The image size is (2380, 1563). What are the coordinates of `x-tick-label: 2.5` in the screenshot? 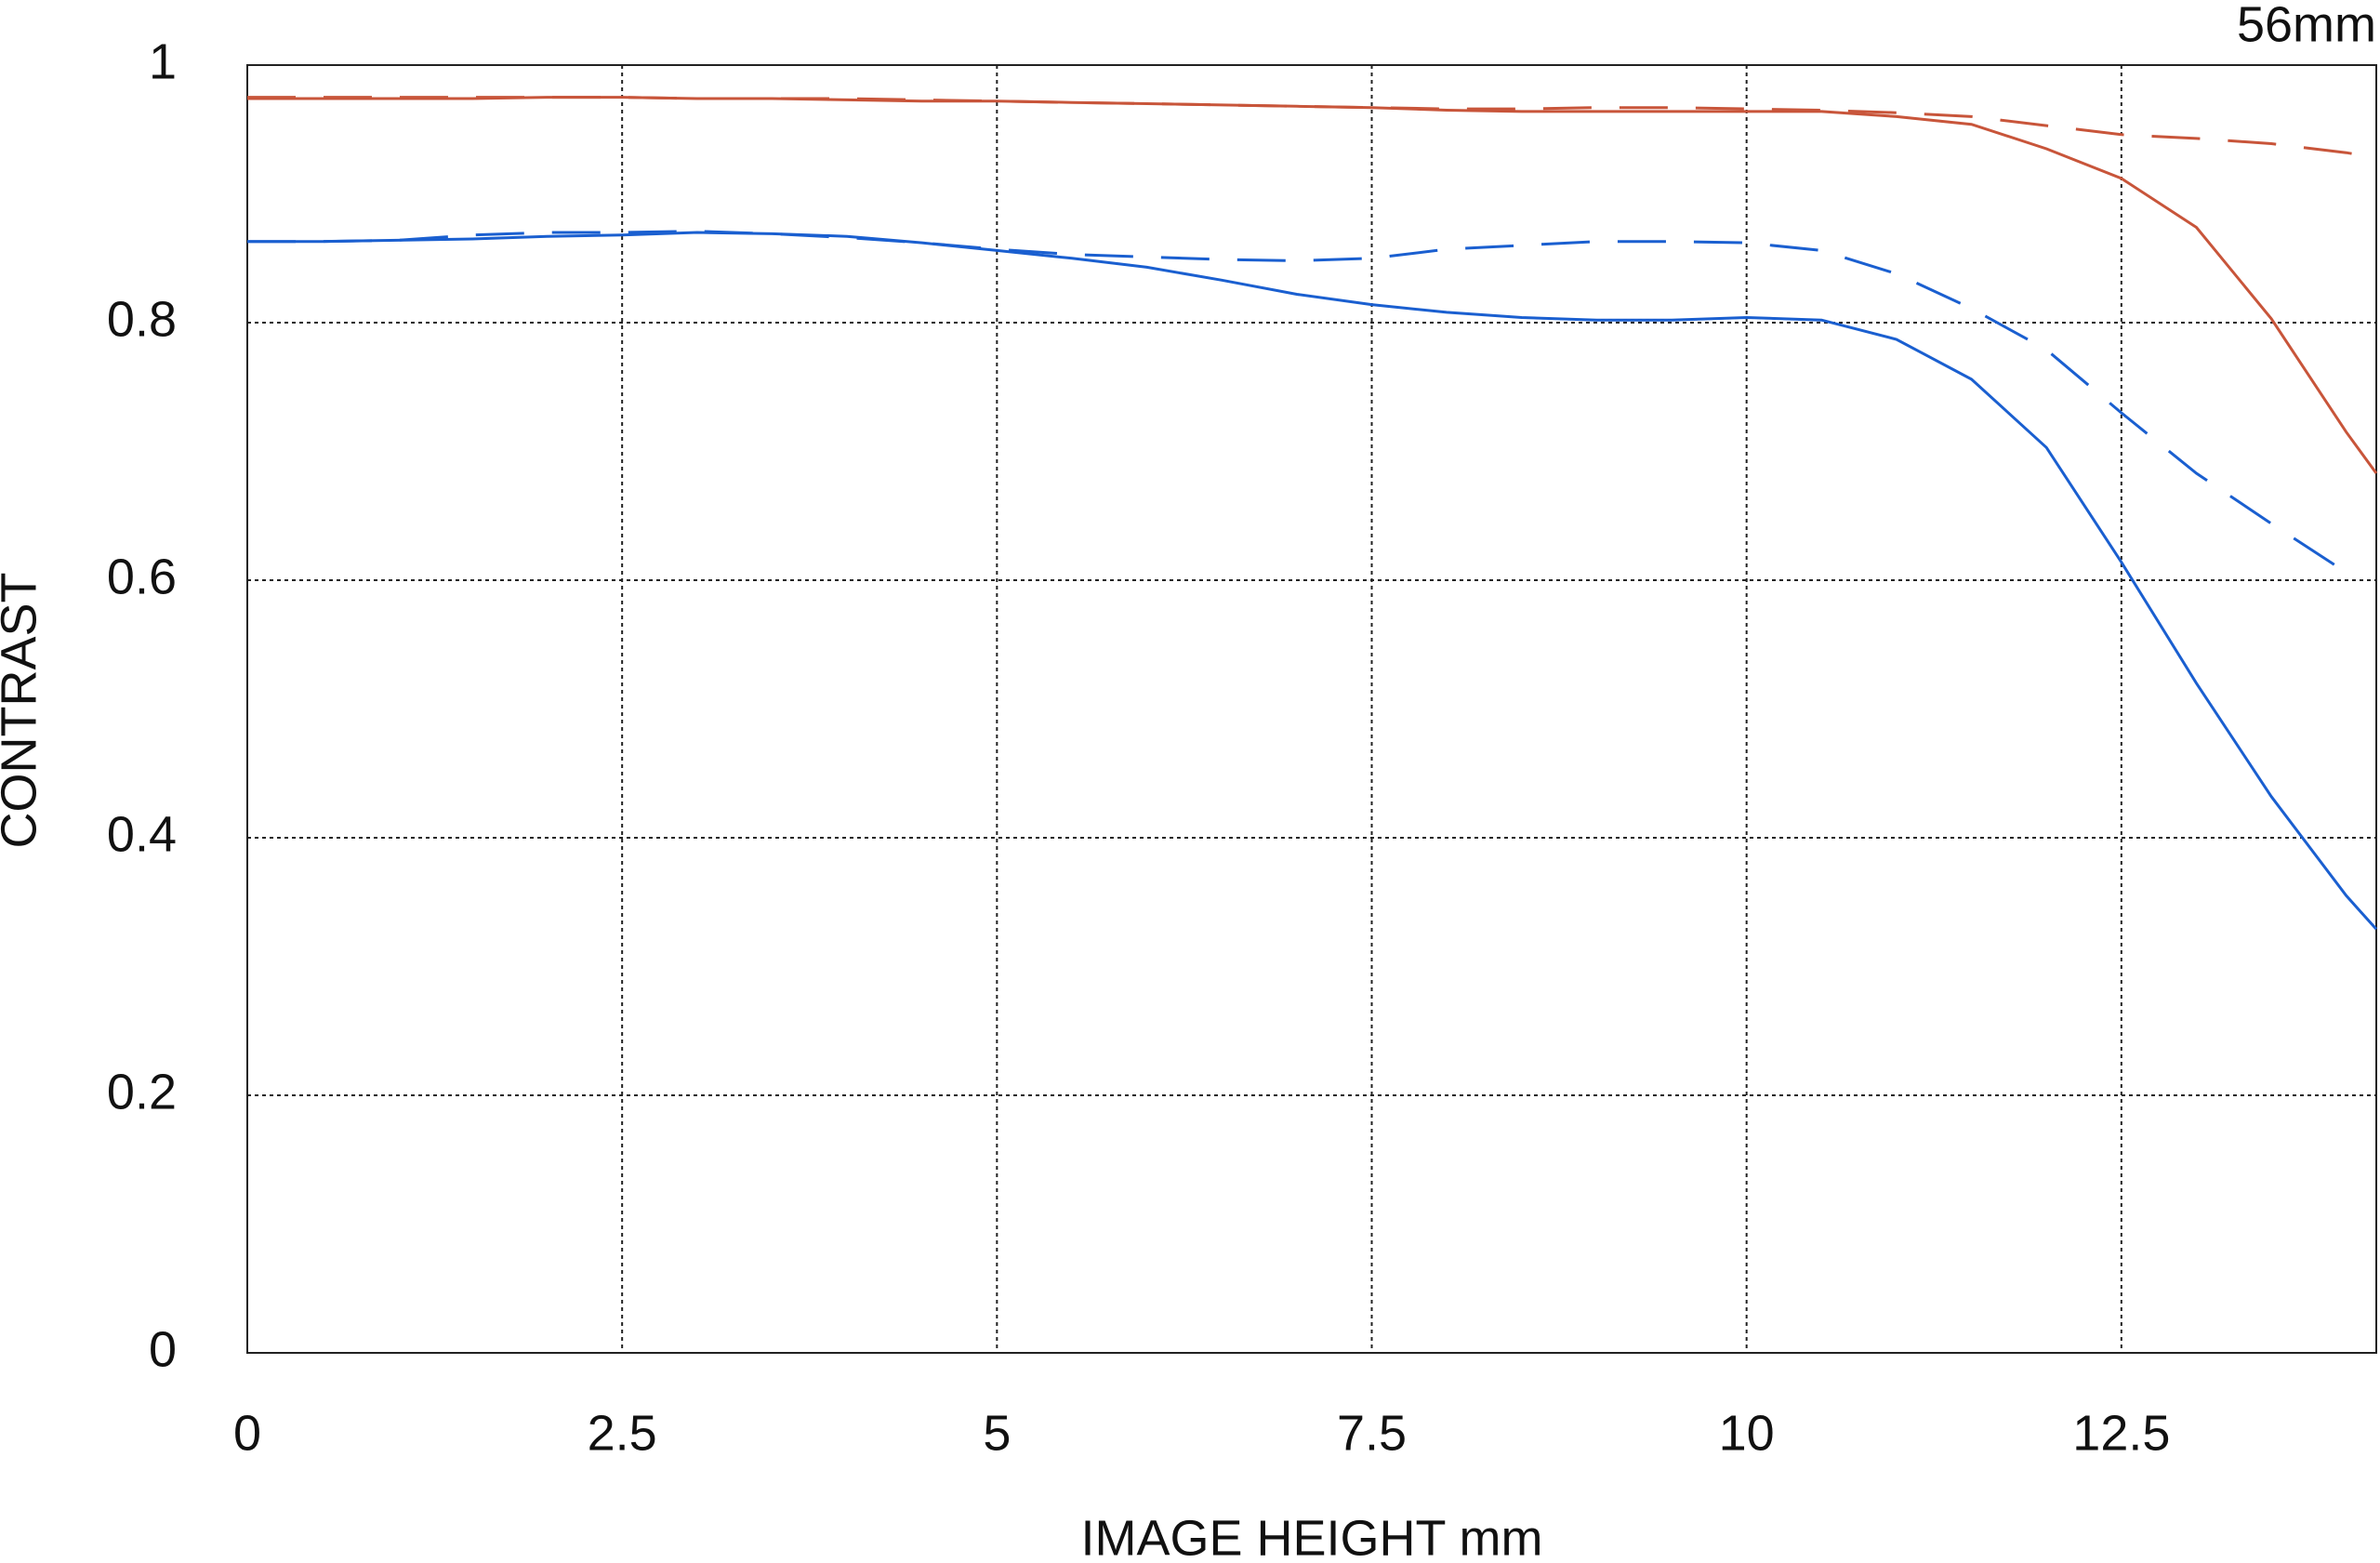 It's located at (622, 1433).